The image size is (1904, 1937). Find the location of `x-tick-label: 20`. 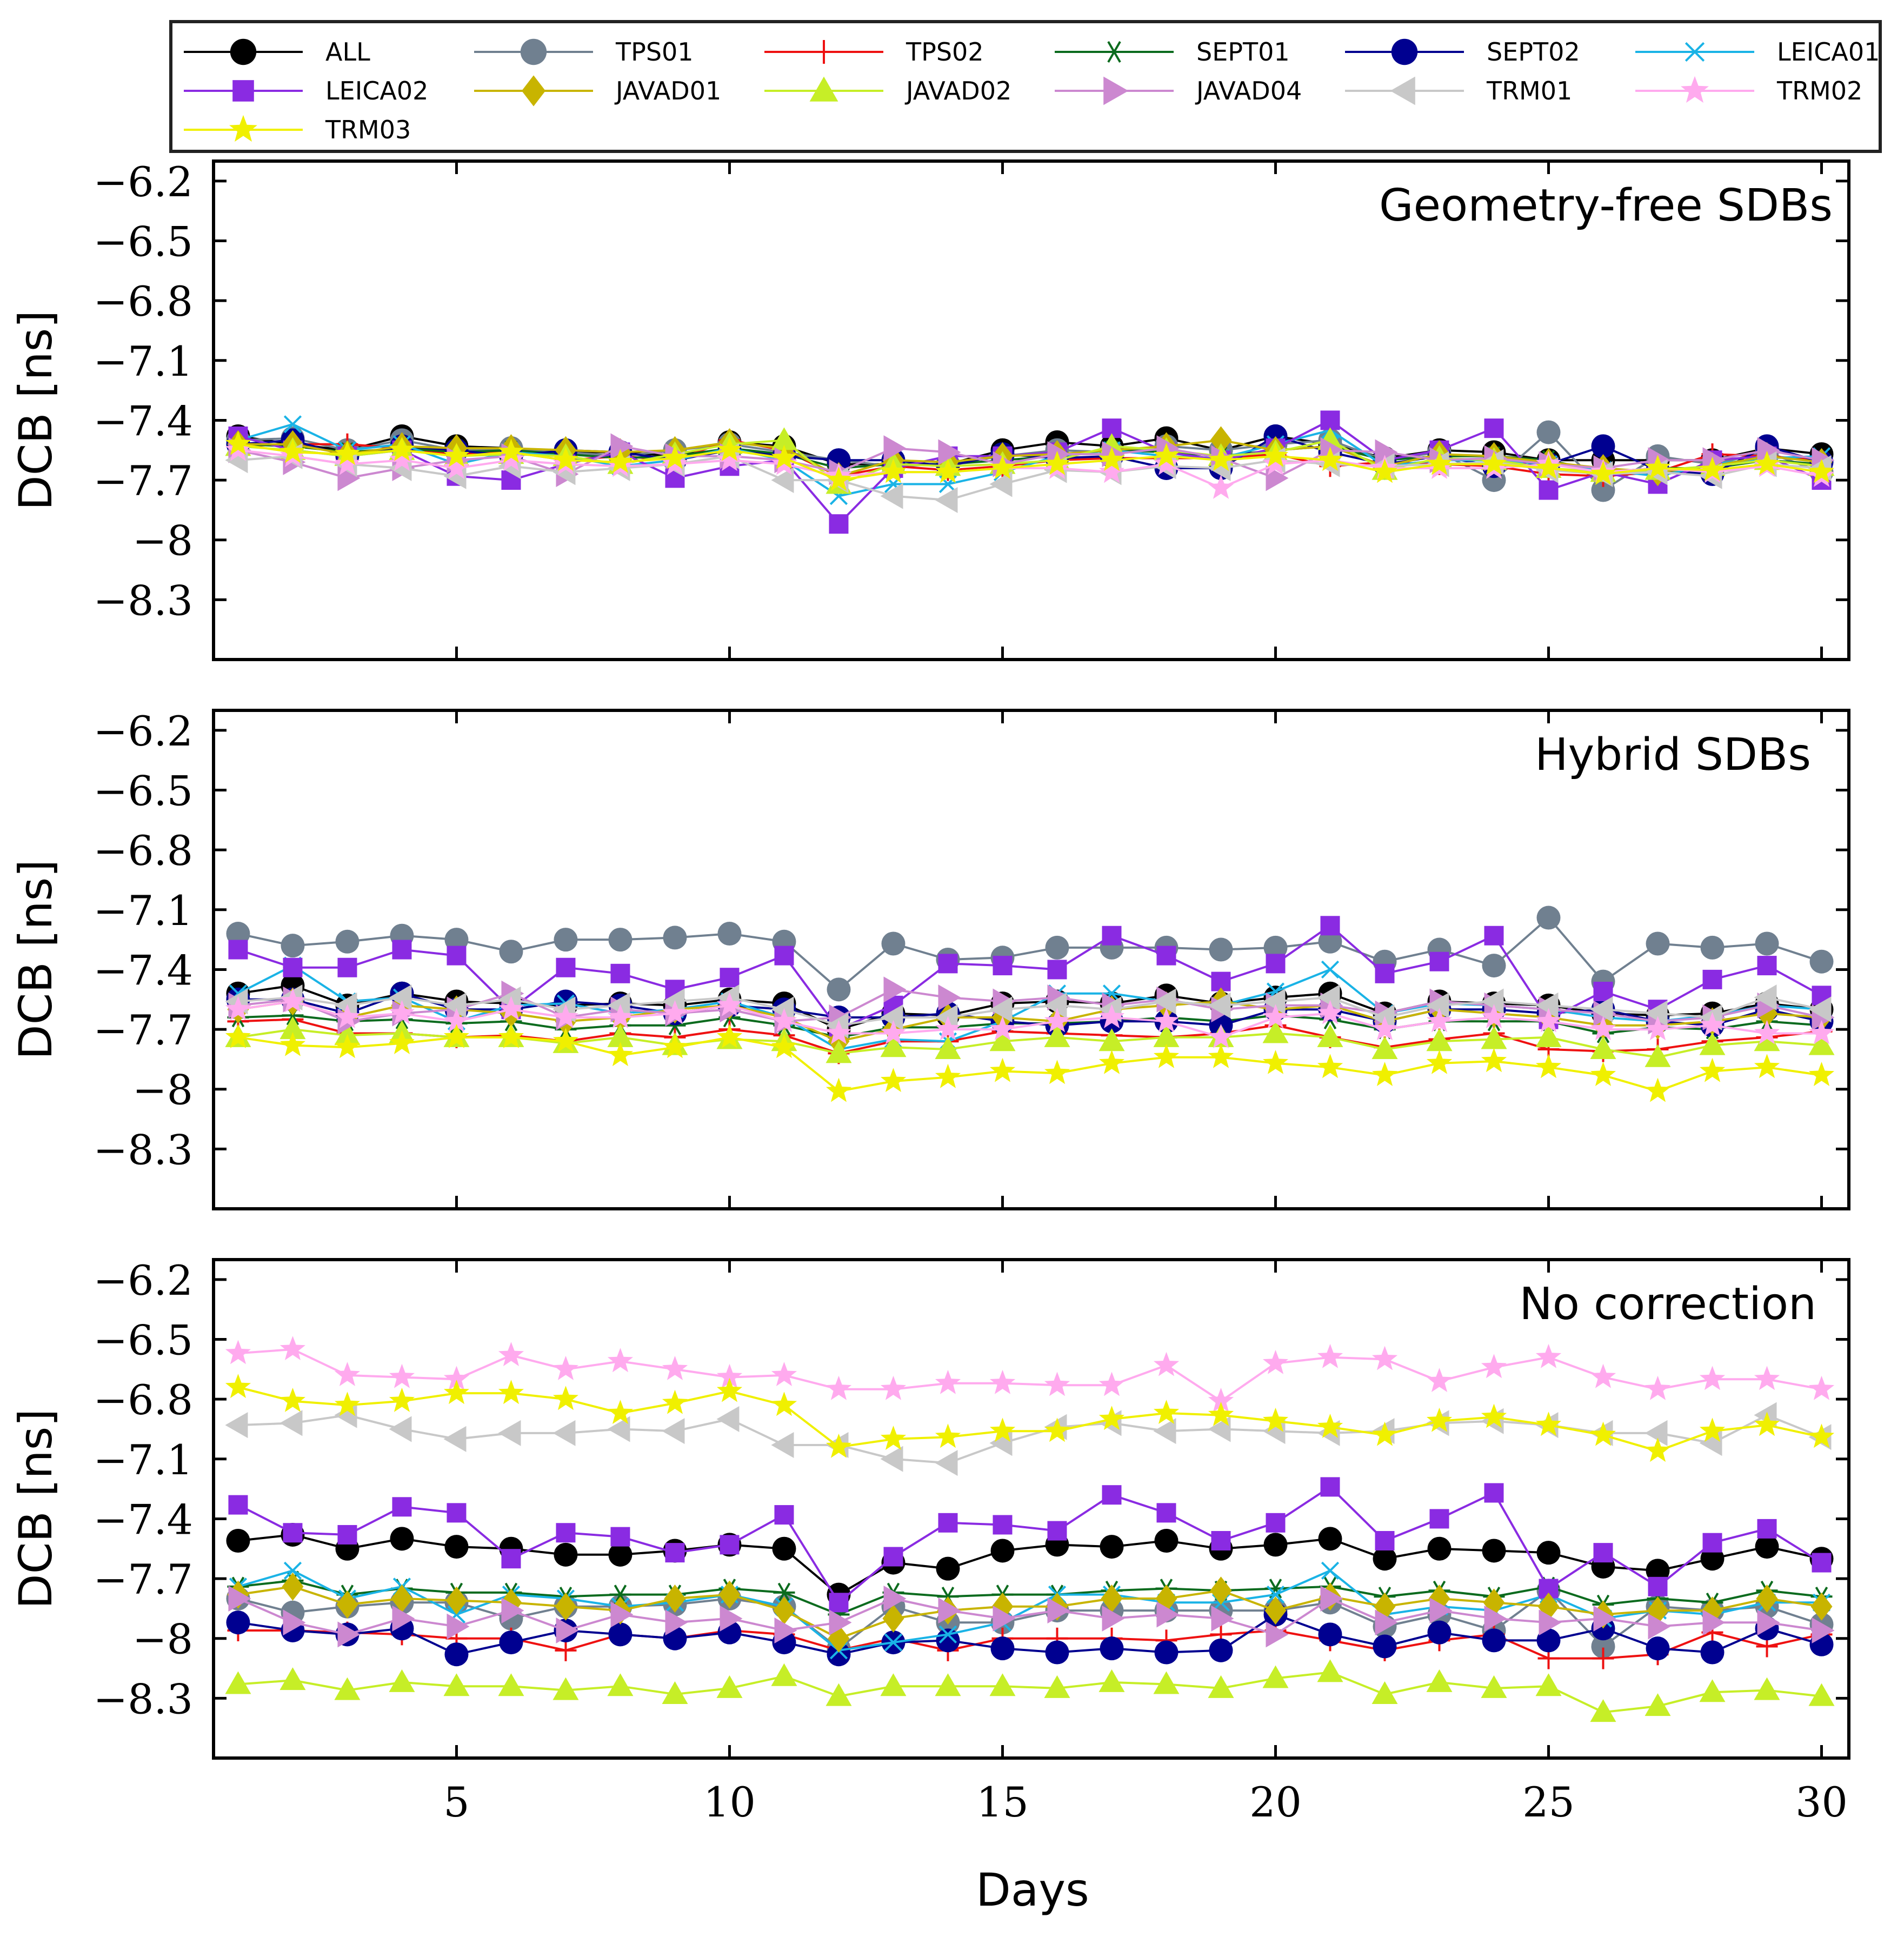

x-tick-label: 20 is located at coordinates (1276, 1802).